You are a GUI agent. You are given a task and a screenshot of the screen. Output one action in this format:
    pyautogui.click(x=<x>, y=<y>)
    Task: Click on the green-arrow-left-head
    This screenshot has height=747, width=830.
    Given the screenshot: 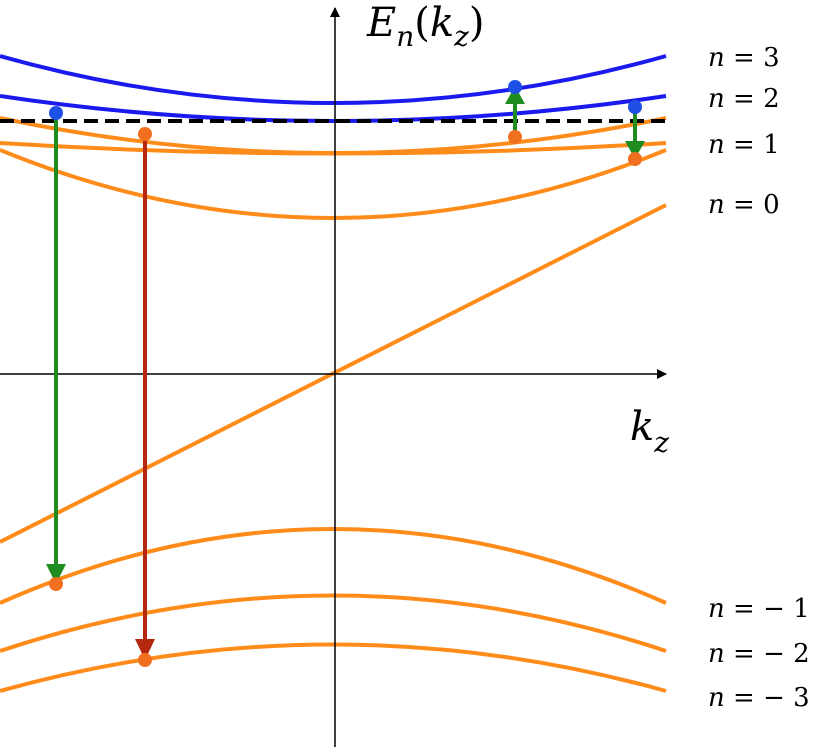 What is the action you would take?
    pyautogui.click(x=56, y=574)
    